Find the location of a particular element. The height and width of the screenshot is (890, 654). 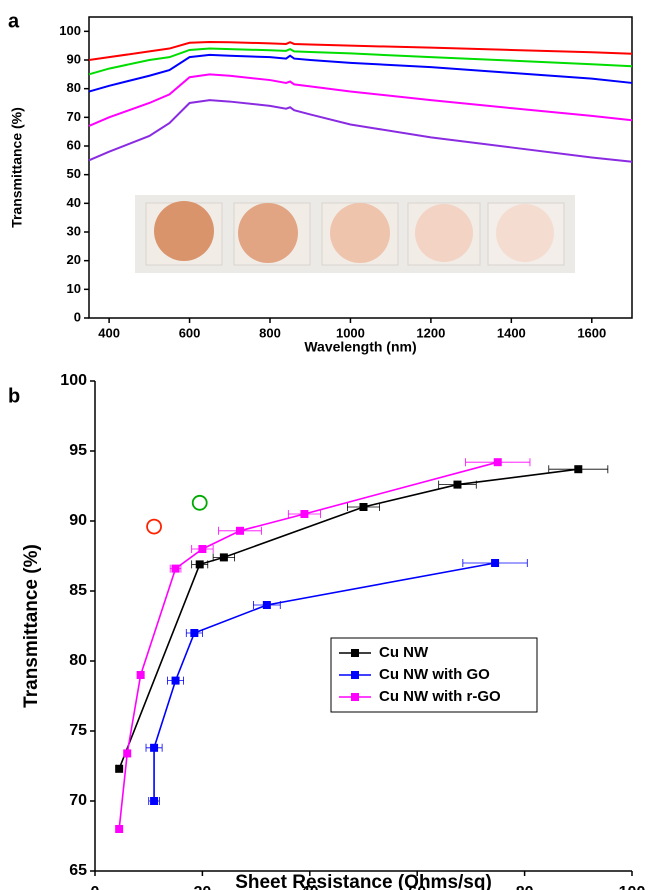

y-tick-label: 85 is located at coordinates (78, 590).